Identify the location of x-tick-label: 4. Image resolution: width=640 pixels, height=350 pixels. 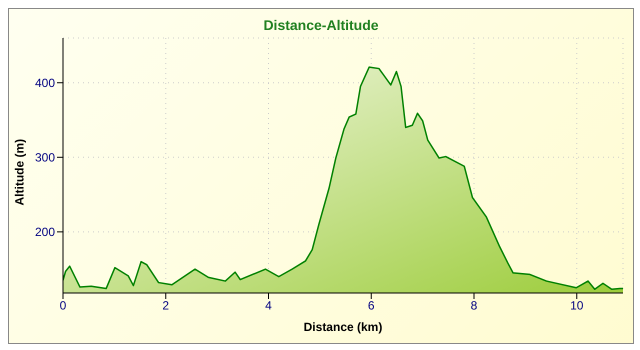
(268, 305).